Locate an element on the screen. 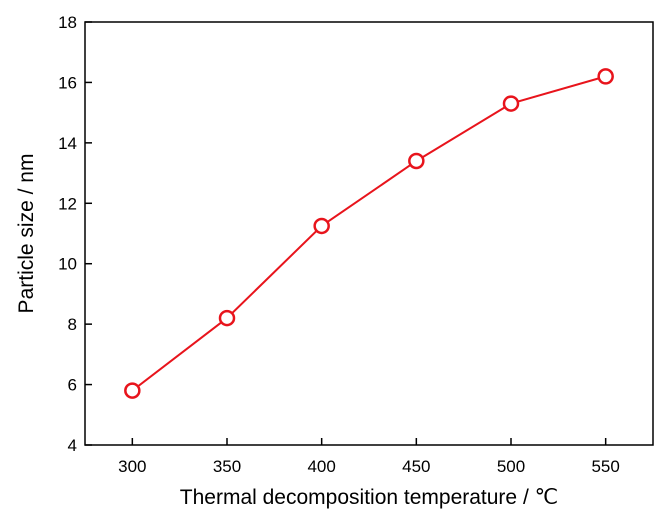 This screenshot has width=657, height=517. x-tick-label: 550 is located at coordinates (605, 466).